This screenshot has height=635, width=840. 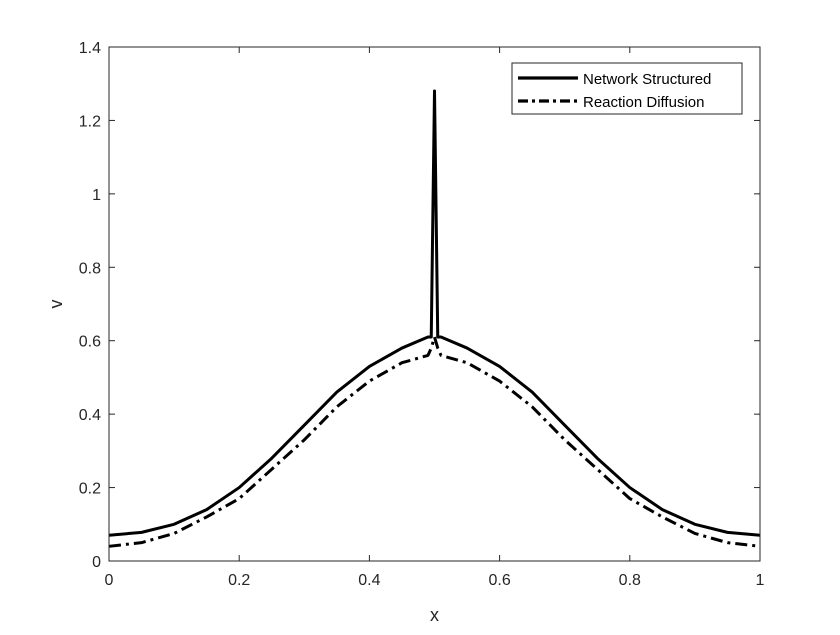 I want to click on y-tick-label: 0.2, so click(x=90, y=489).